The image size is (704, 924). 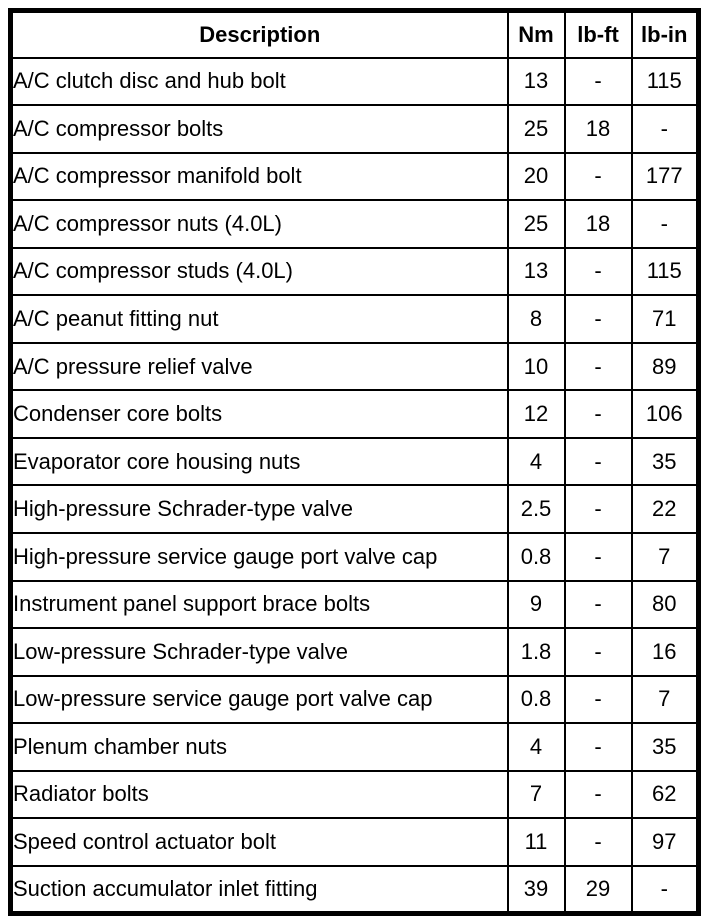 I want to click on table-row: A/C compressor nuts (4.0L) 25 18 -, so click(x=354, y=224).